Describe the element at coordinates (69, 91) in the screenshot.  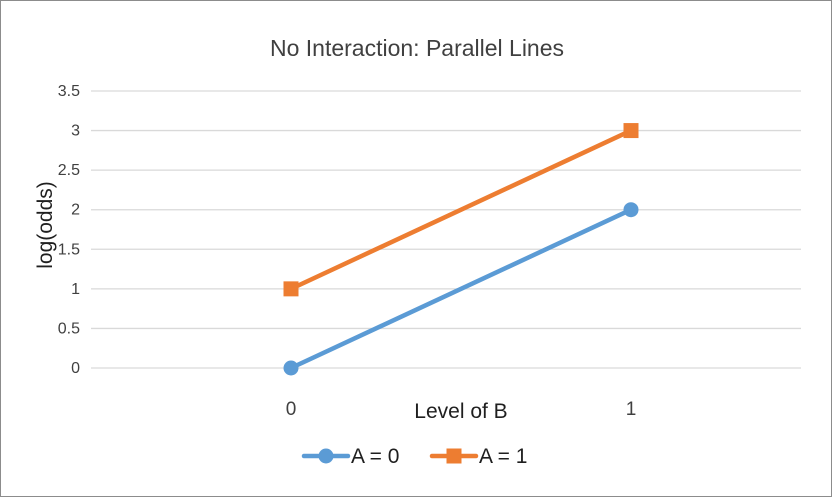
I see `y-tick-label: 3.5` at that location.